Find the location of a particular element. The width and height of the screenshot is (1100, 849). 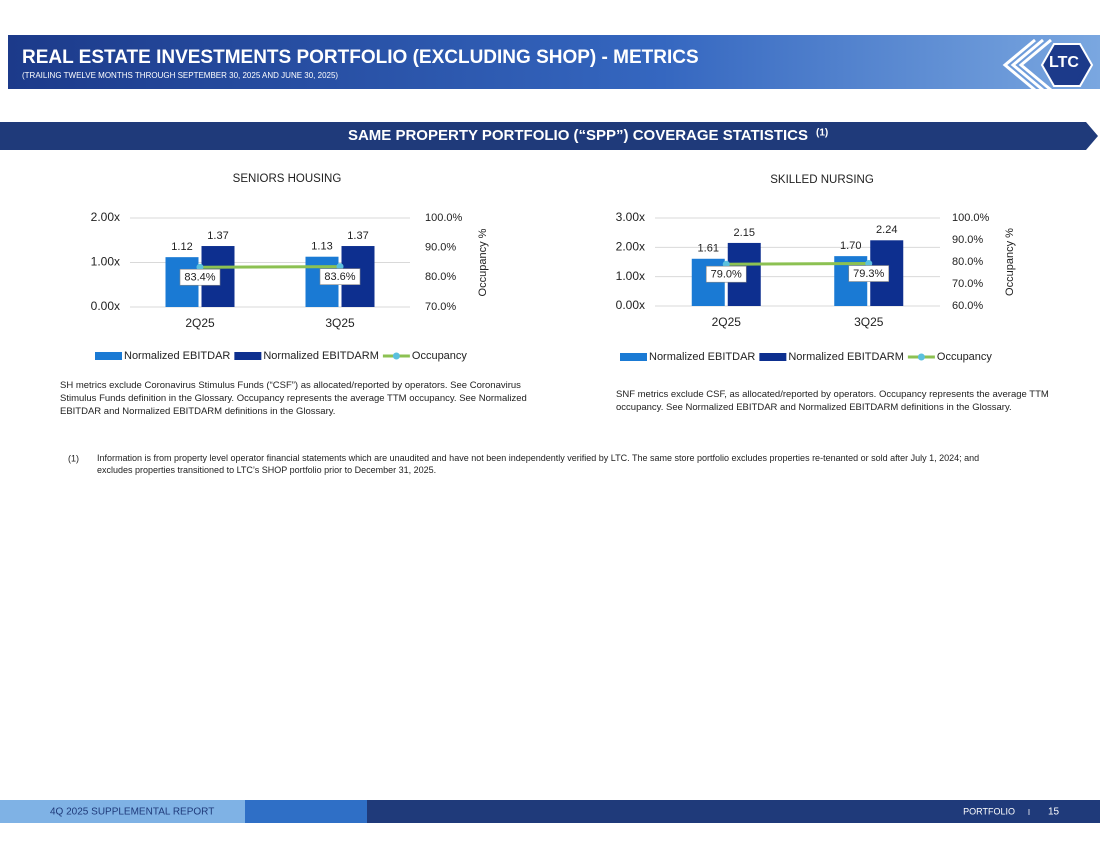

occupancy-label: 83.6% is located at coordinates (339, 277).